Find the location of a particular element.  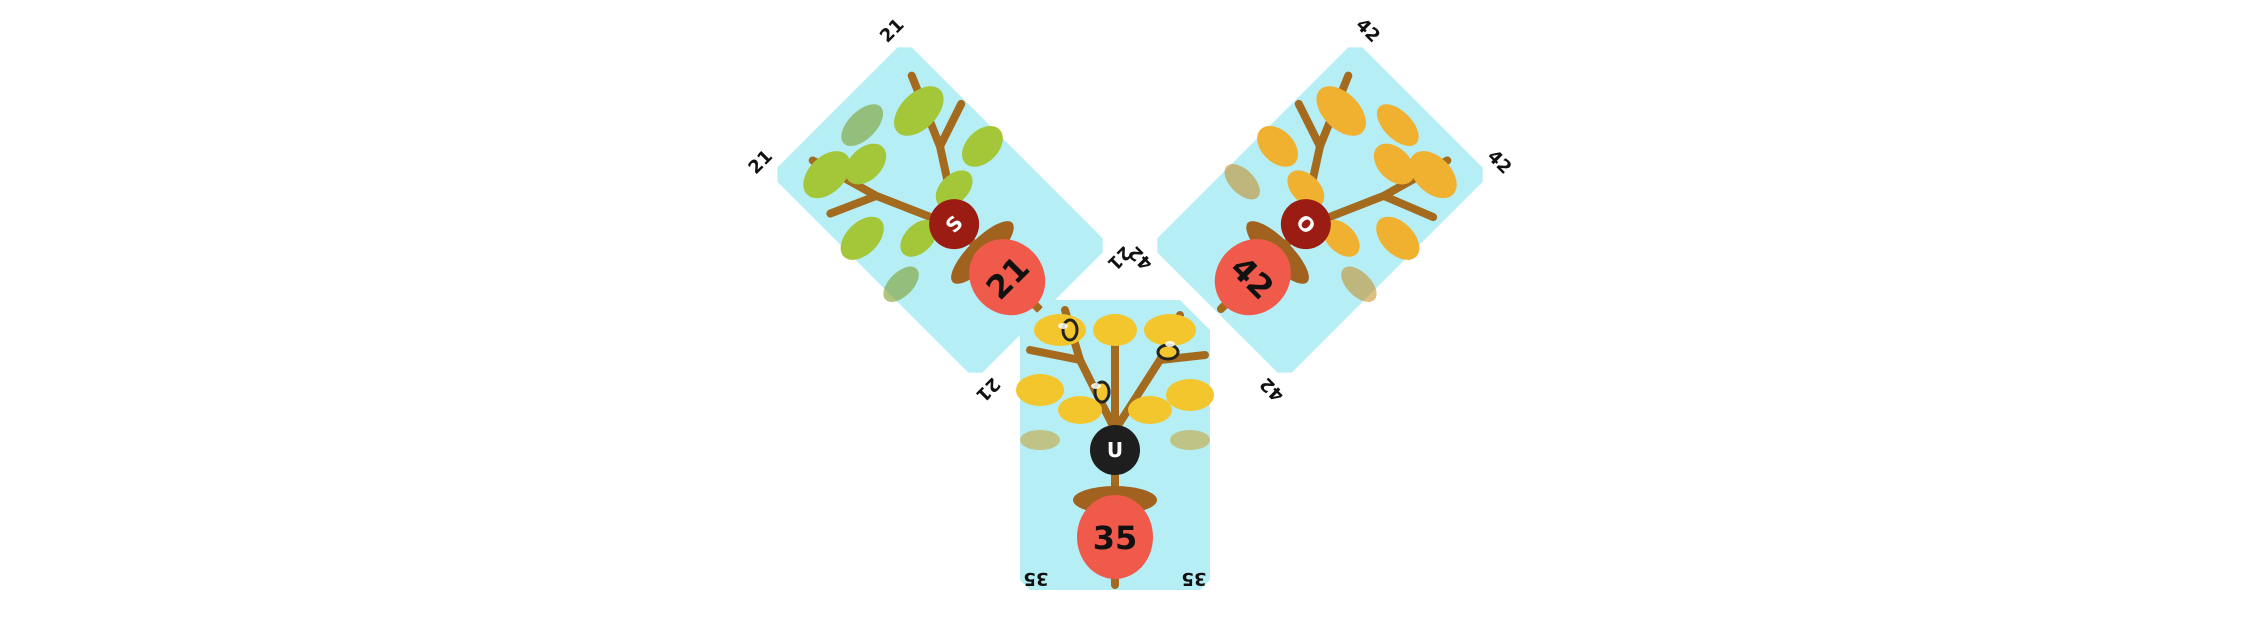

tile-21: S 21 21 21 21 21 is located at coordinates (939, 209).